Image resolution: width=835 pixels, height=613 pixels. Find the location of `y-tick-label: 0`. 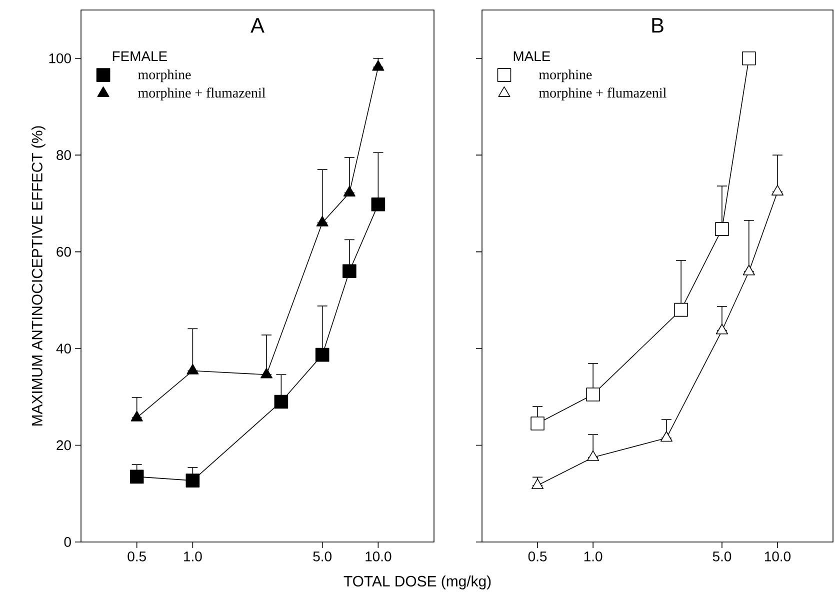

y-tick-label: 0 is located at coordinates (67, 542).